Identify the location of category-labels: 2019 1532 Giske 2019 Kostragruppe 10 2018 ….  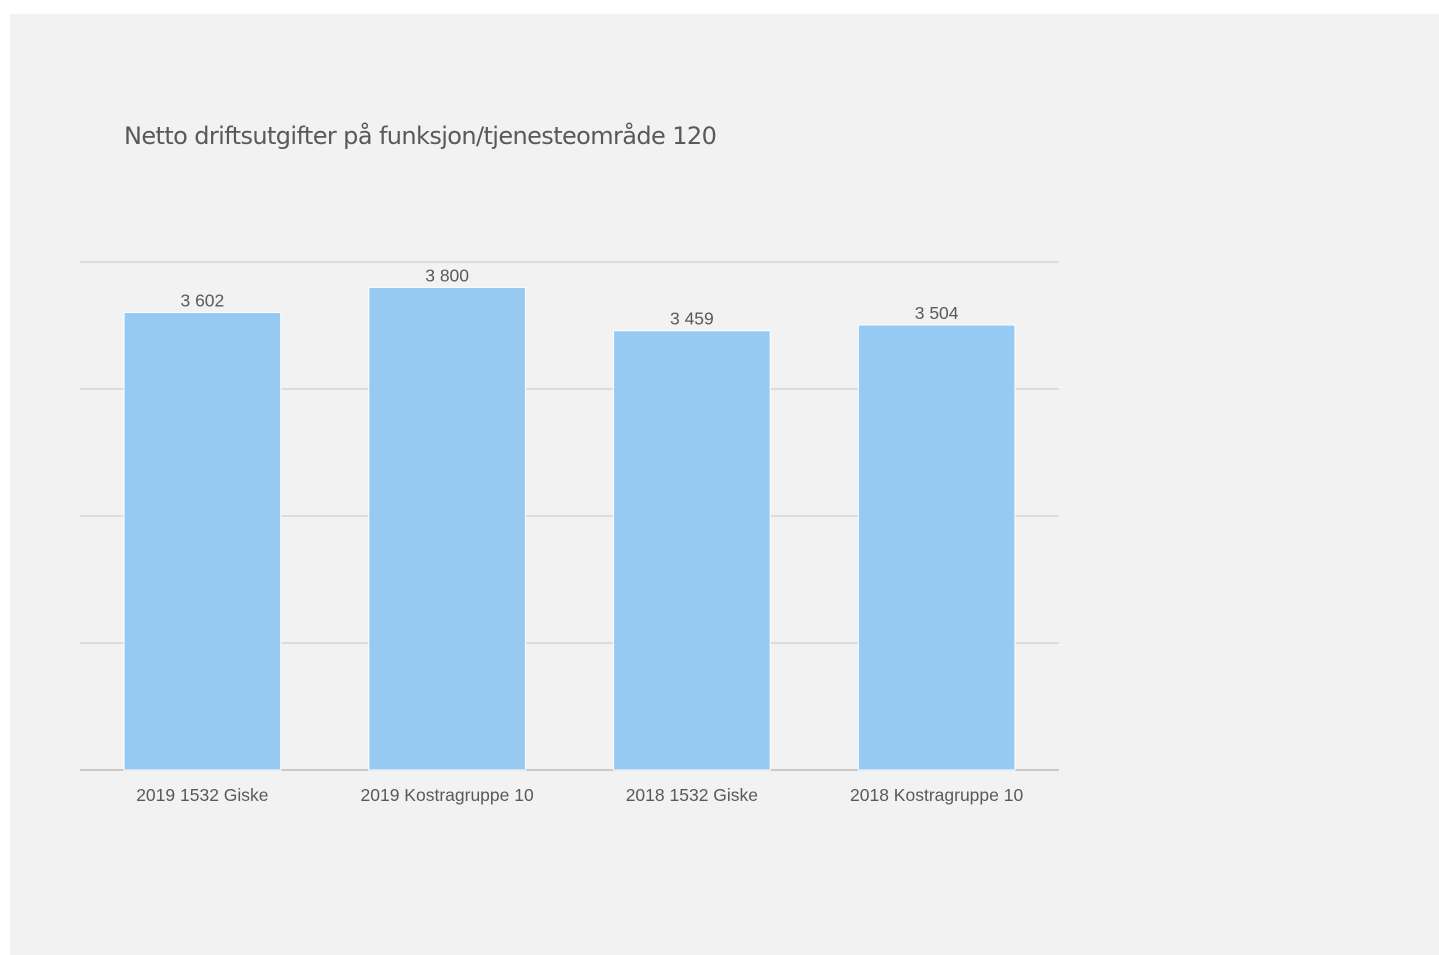
(579, 795).